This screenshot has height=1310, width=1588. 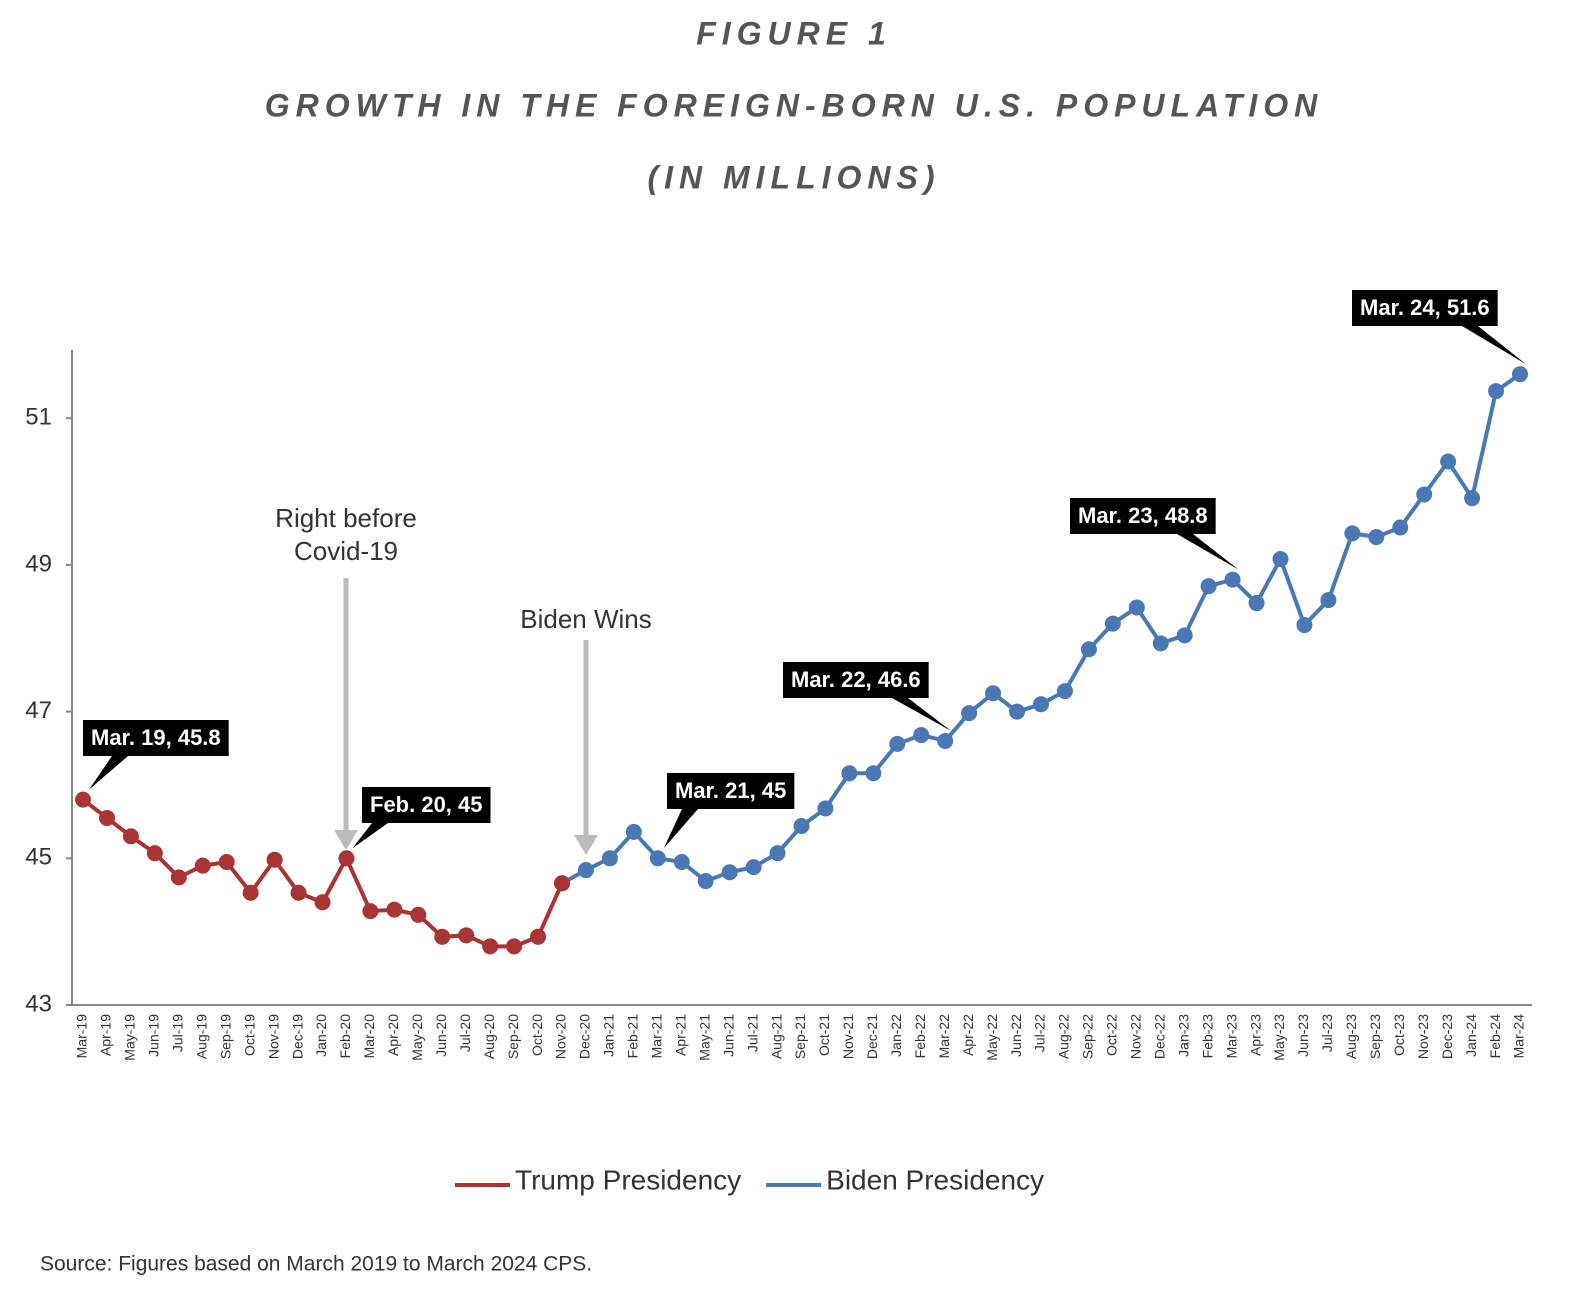 I want to click on x-tick-label: Oct-20, so click(x=537, y=1035).